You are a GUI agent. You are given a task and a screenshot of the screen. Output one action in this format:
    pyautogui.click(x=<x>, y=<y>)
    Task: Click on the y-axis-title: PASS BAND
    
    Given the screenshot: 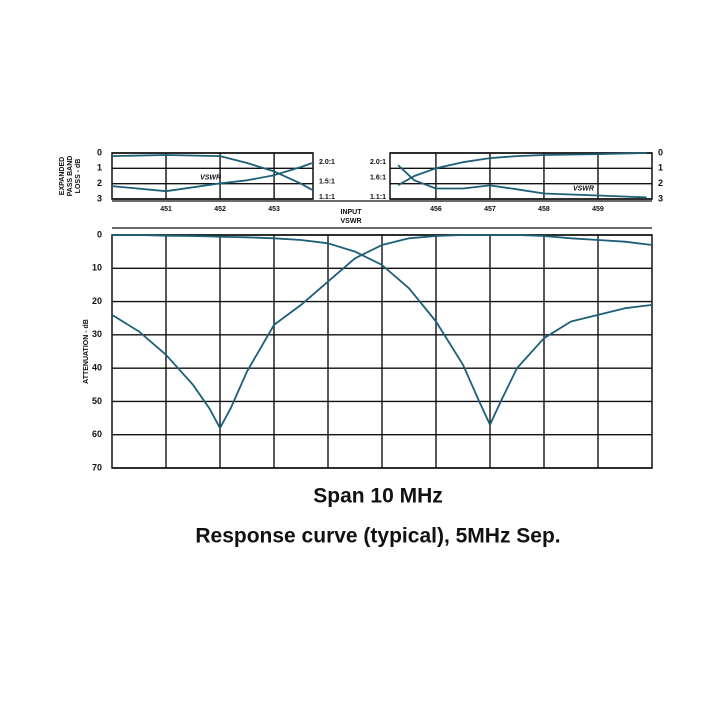 What is the action you would take?
    pyautogui.click(x=70, y=176)
    